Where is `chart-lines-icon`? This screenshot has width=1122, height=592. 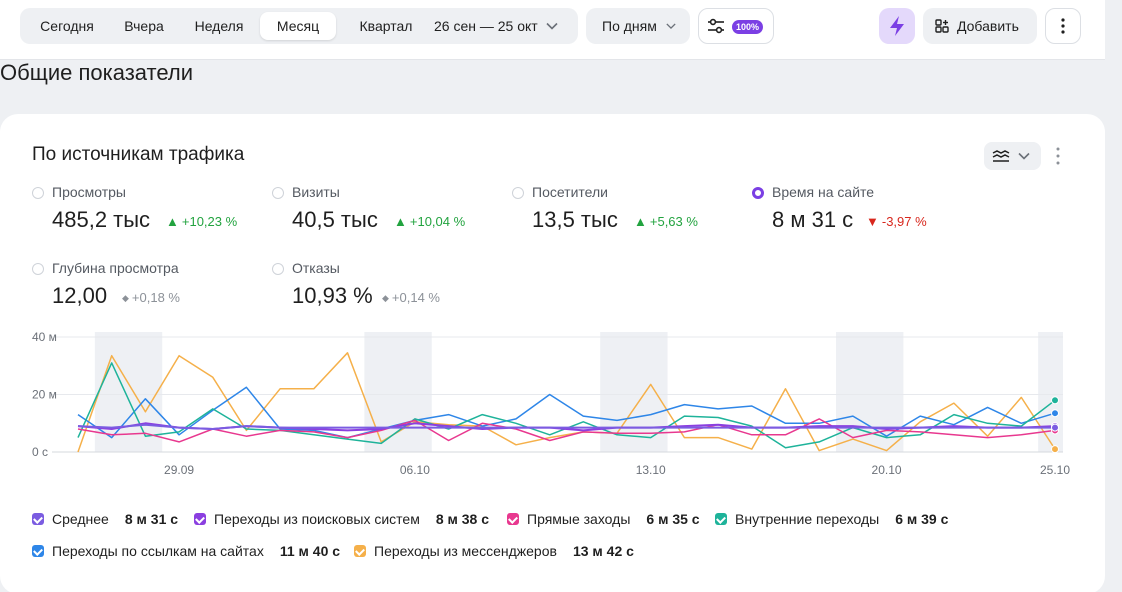 chart-lines-icon is located at coordinates (1001, 156).